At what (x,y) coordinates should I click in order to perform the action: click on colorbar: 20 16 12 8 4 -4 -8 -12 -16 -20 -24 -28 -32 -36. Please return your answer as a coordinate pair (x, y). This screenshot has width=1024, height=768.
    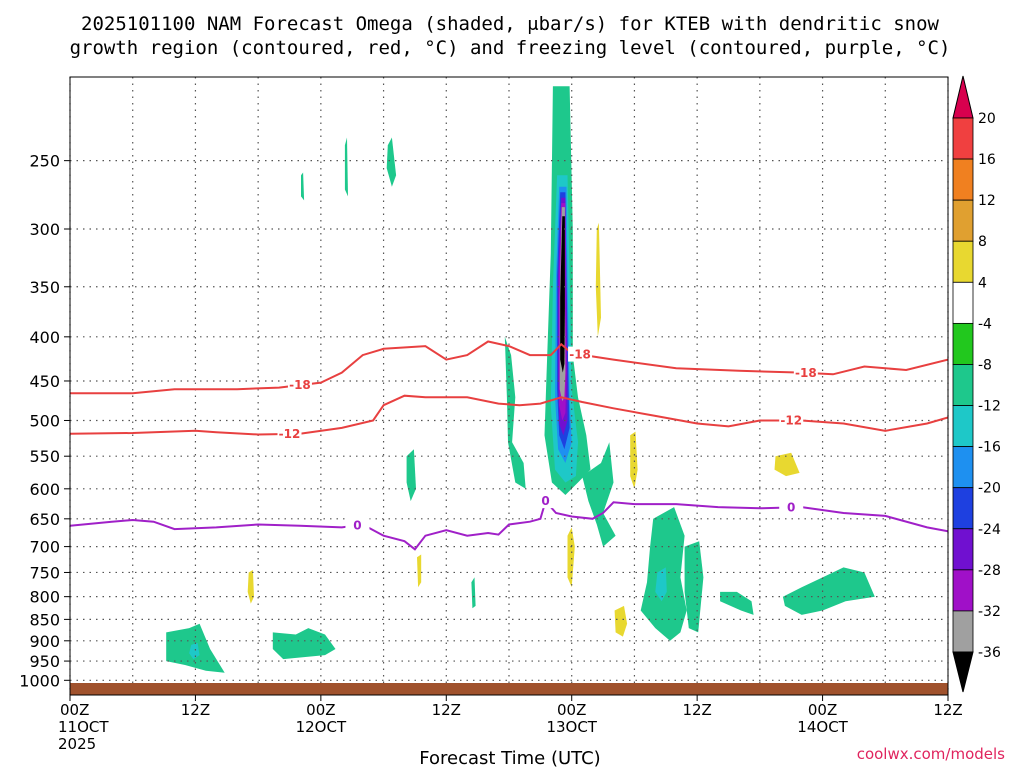
    Looking at the image, I should click on (976, 384).